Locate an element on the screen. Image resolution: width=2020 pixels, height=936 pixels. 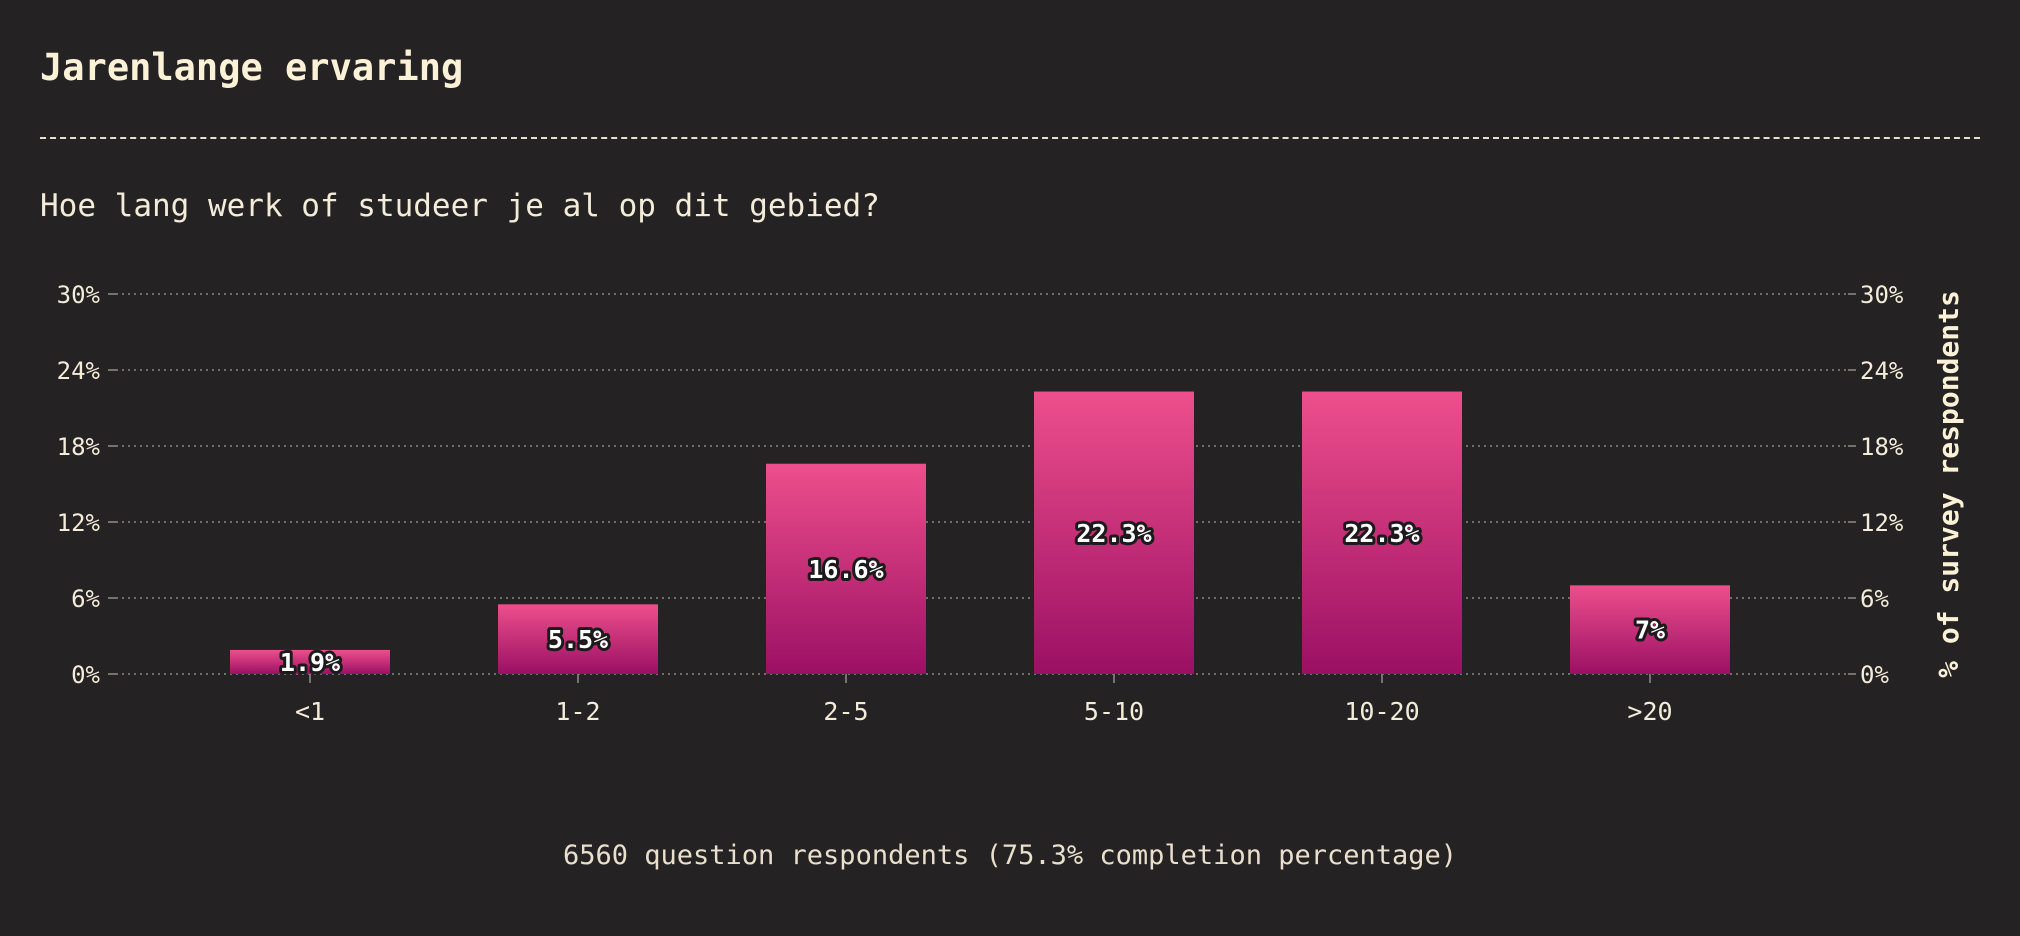
bar-value-label: 16.6% is located at coordinates (845, 569).